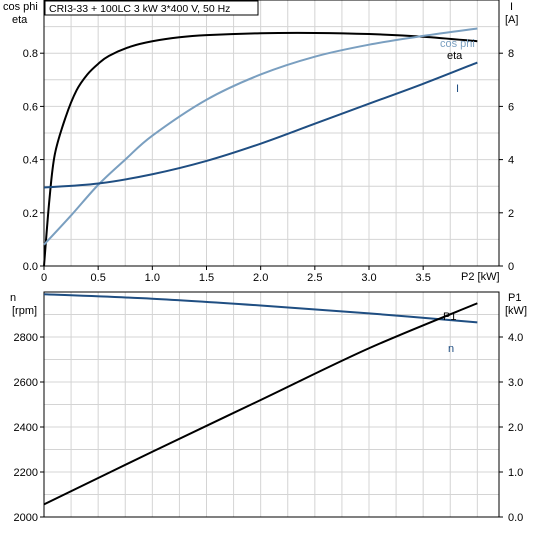  I want to click on bottom-left-tick-label: 2600, so click(26, 383).